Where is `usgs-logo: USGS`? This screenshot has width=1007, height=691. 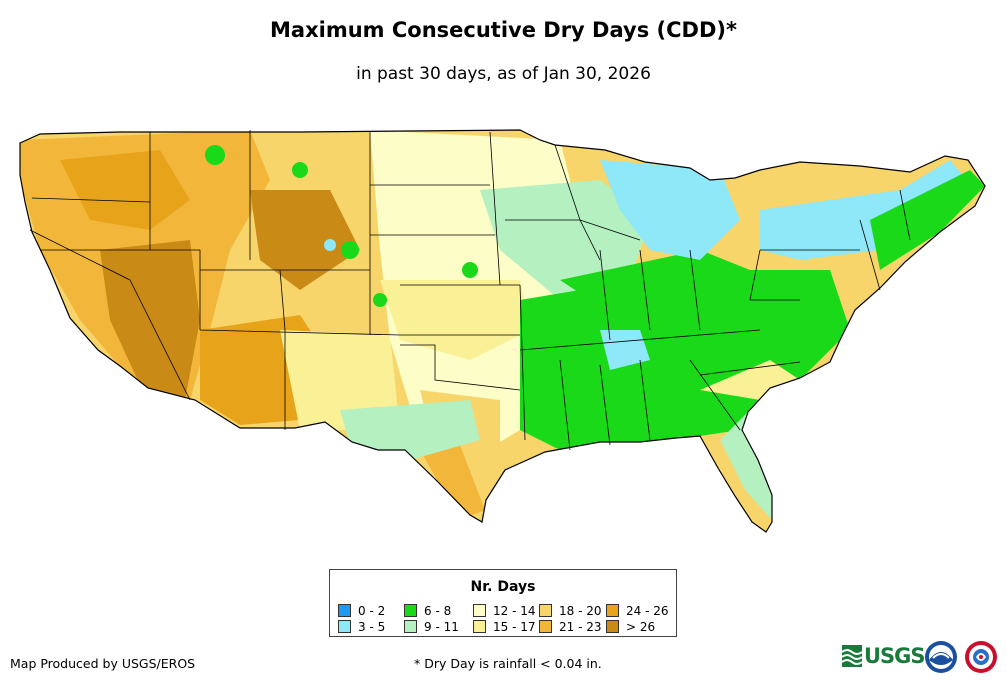 usgs-logo: USGS is located at coordinates (884, 656).